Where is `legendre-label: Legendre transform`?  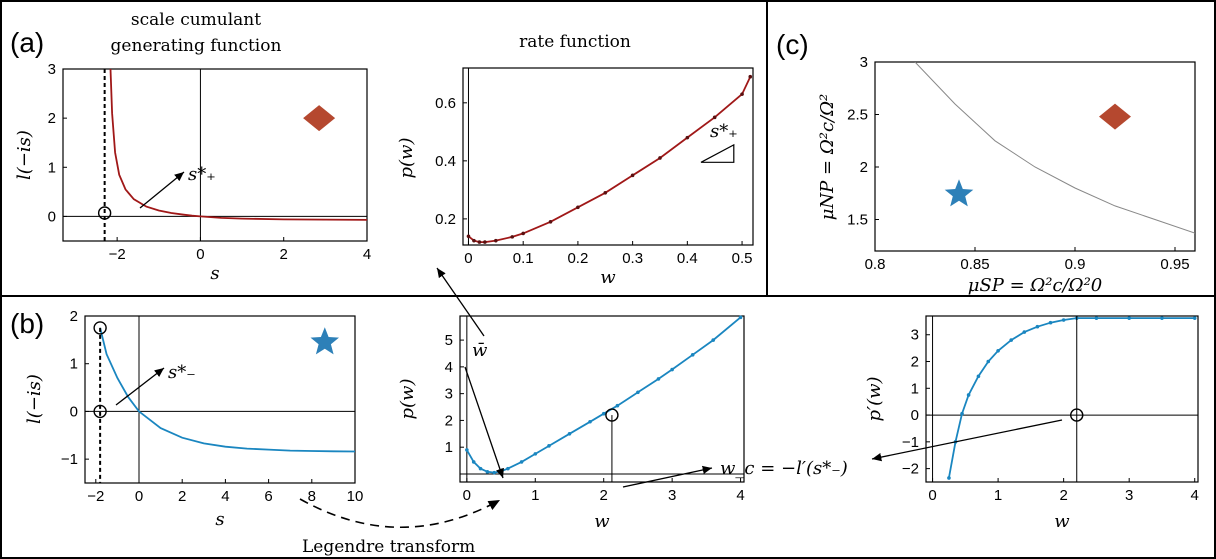
legendre-label: Legendre transform is located at coordinates (388, 547).